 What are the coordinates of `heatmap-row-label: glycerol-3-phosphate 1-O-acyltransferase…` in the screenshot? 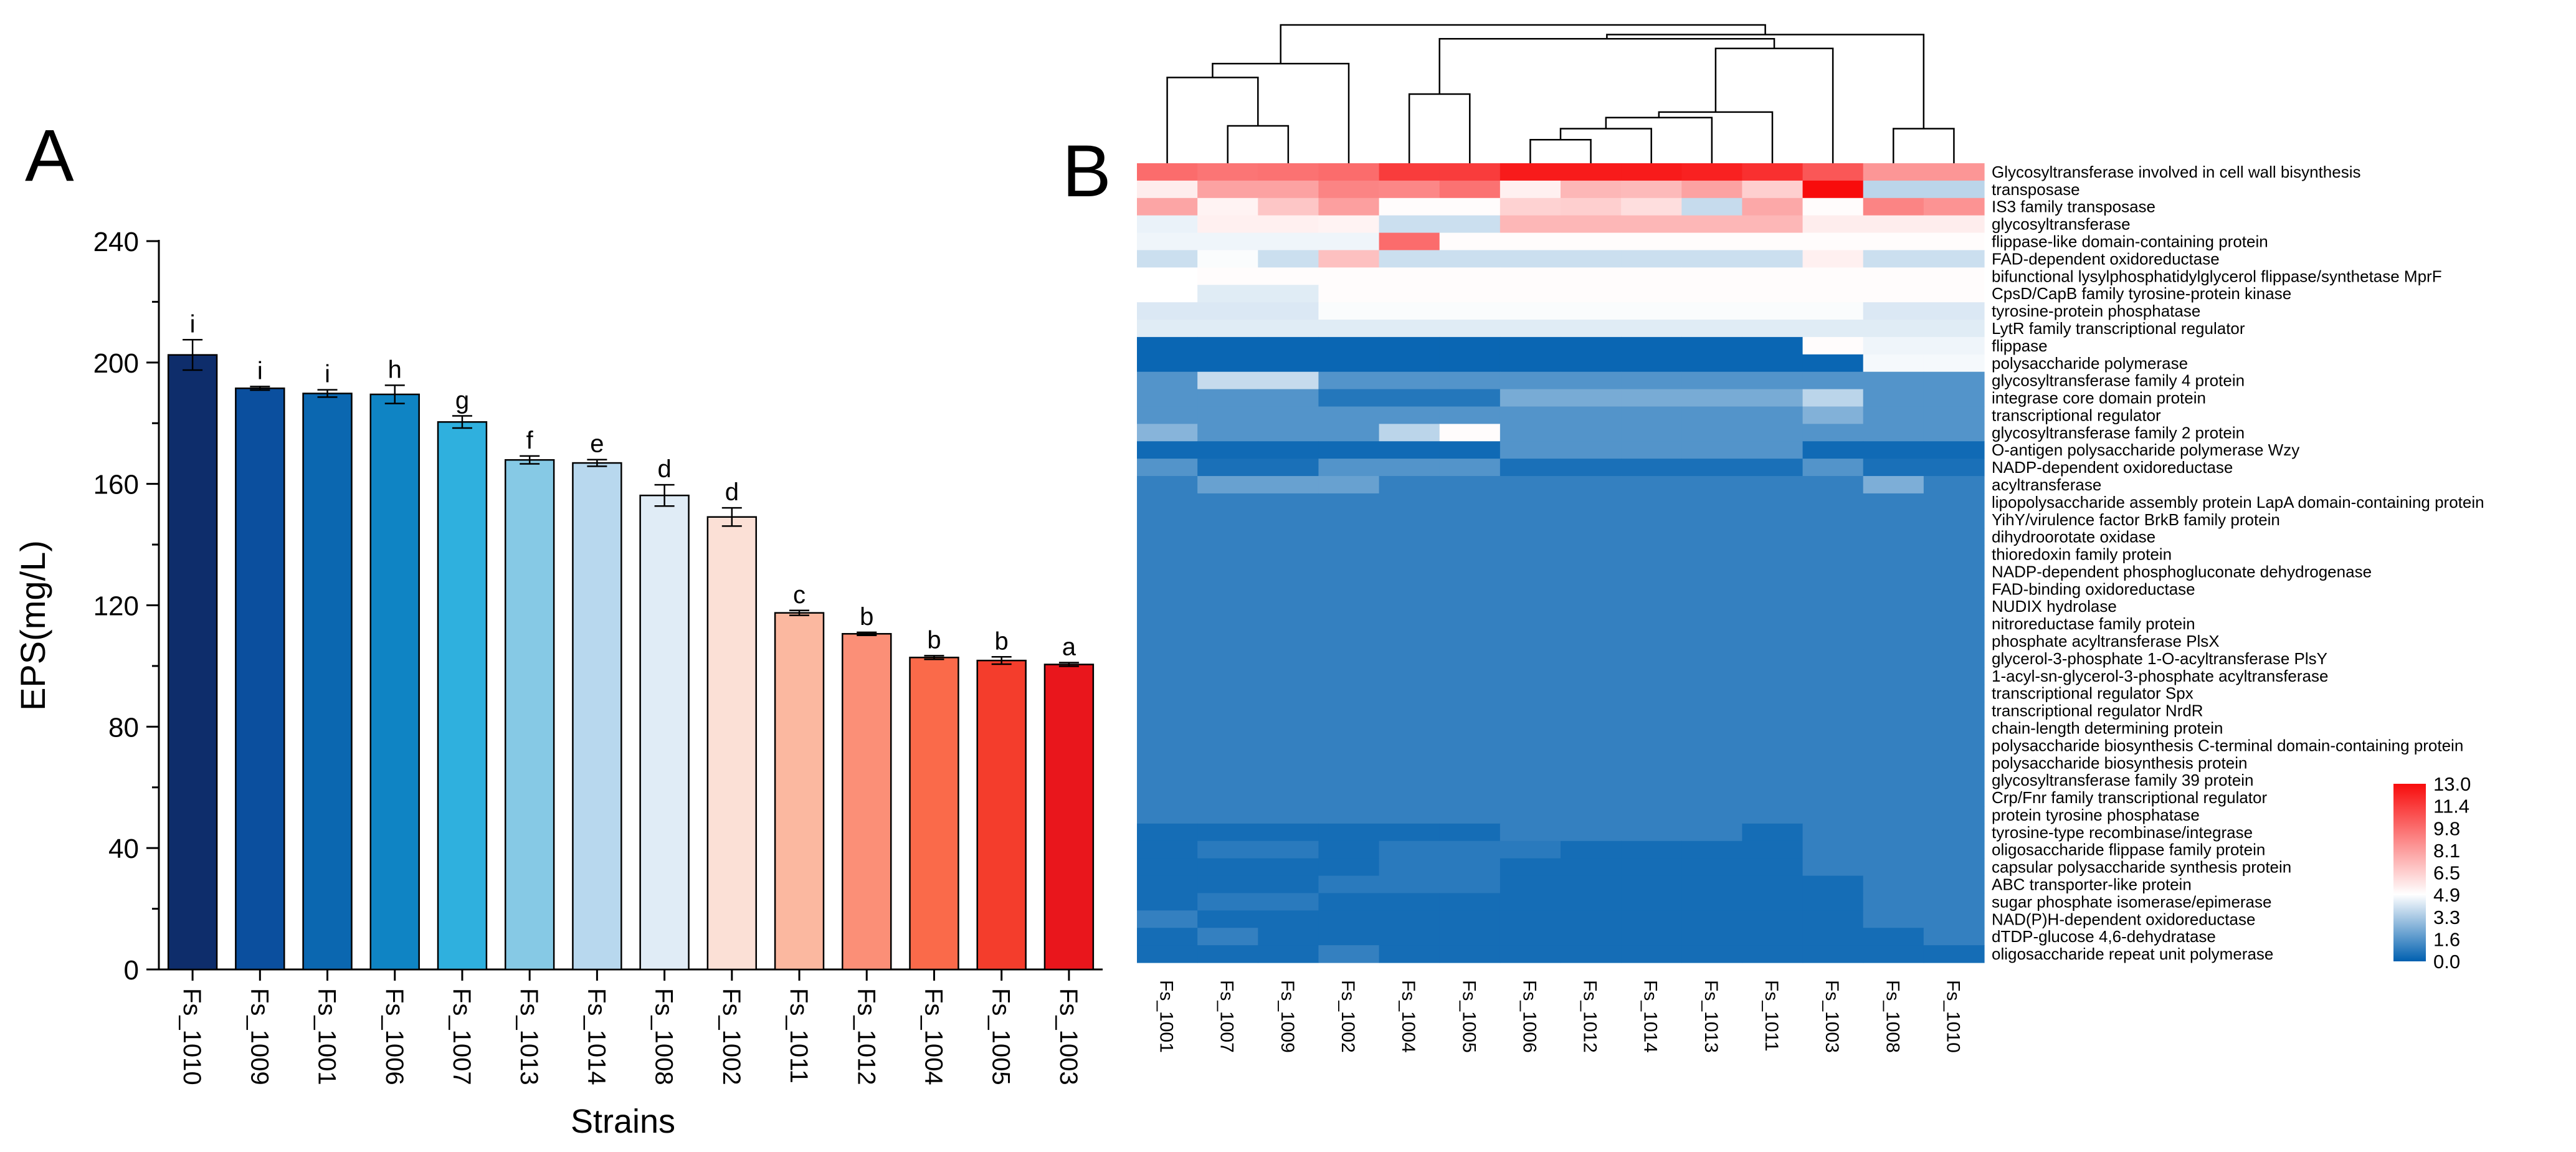 It's located at (2159, 659).